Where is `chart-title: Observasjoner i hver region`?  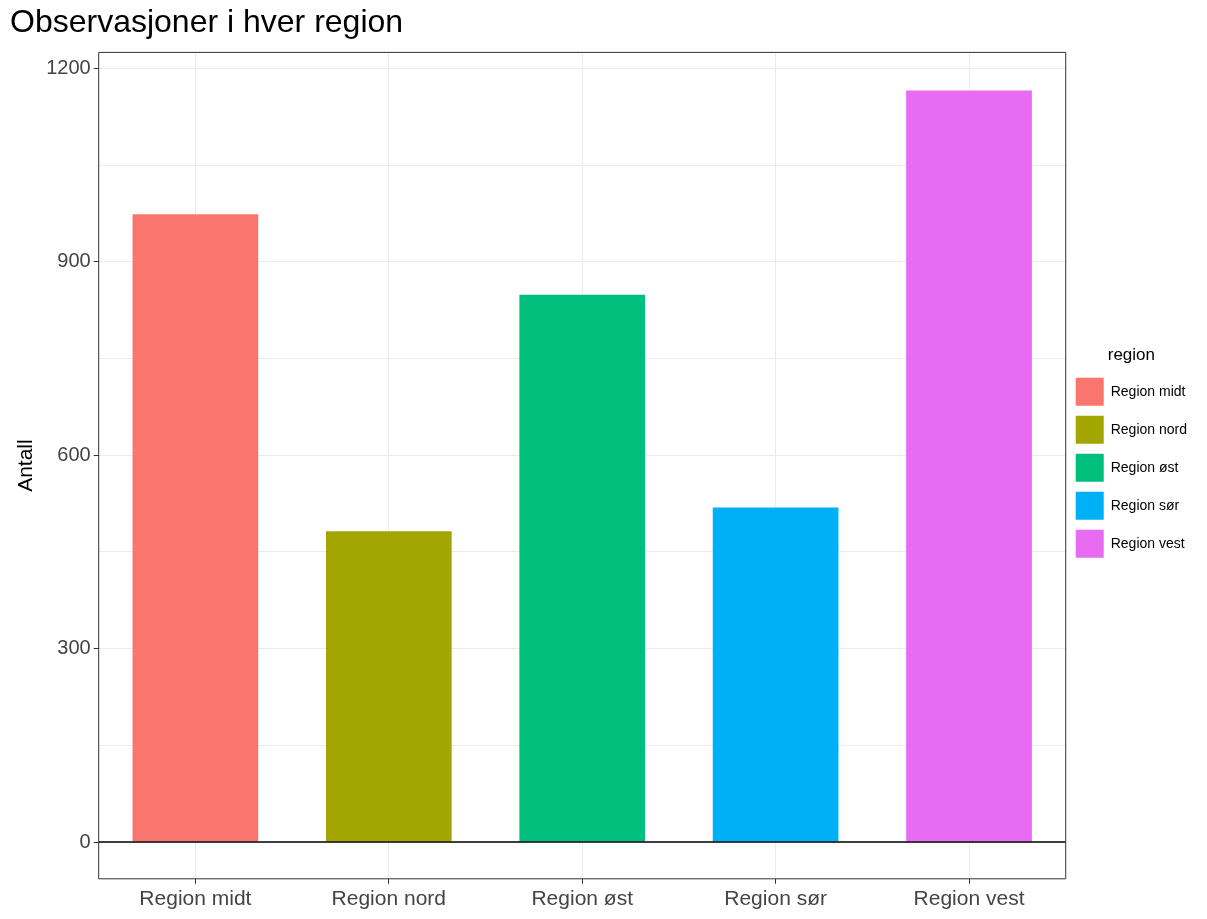
chart-title: Observasjoner i hver region is located at coordinates (207, 21).